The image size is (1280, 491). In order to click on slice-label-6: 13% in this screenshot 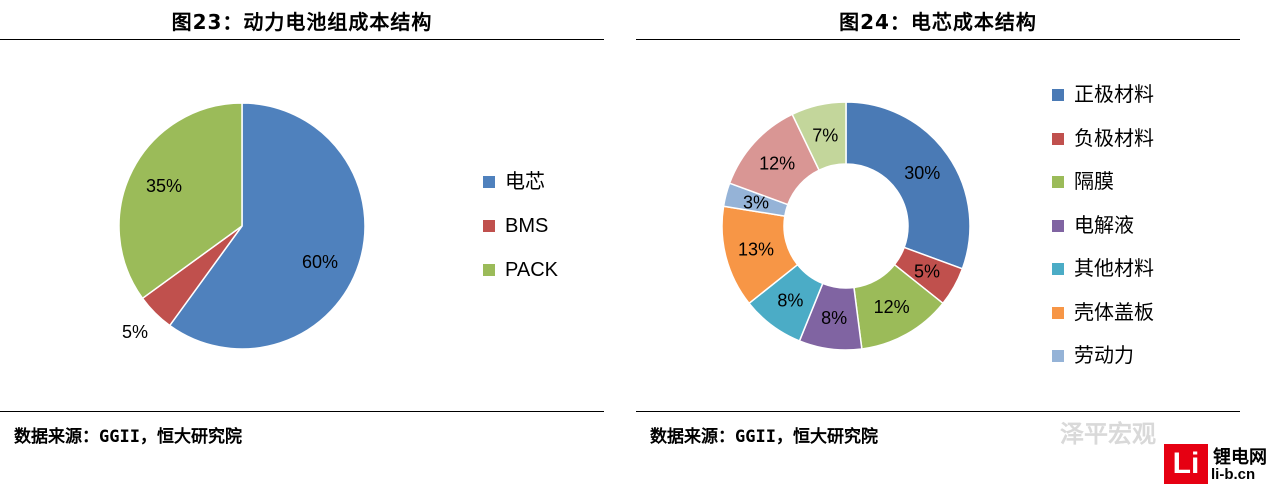, I will do `click(756, 250)`.